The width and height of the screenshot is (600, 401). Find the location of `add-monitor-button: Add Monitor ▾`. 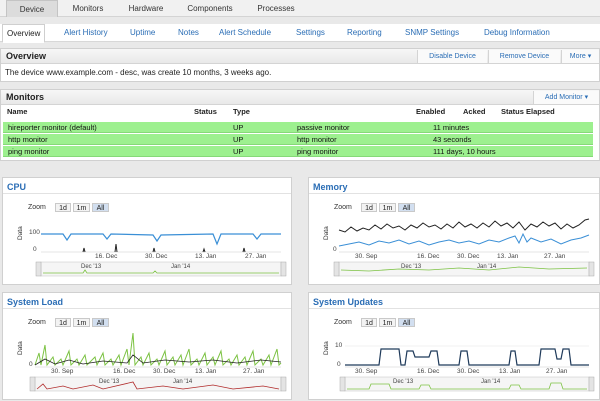

add-monitor-button: Add Monitor ▾ is located at coordinates (566, 97).